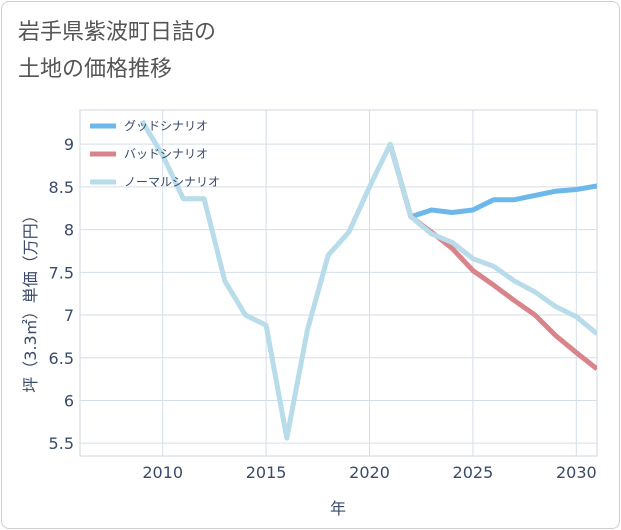 This screenshot has width=621, height=530. I want to click on y-tick-label: 6.5, so click(61, 358).